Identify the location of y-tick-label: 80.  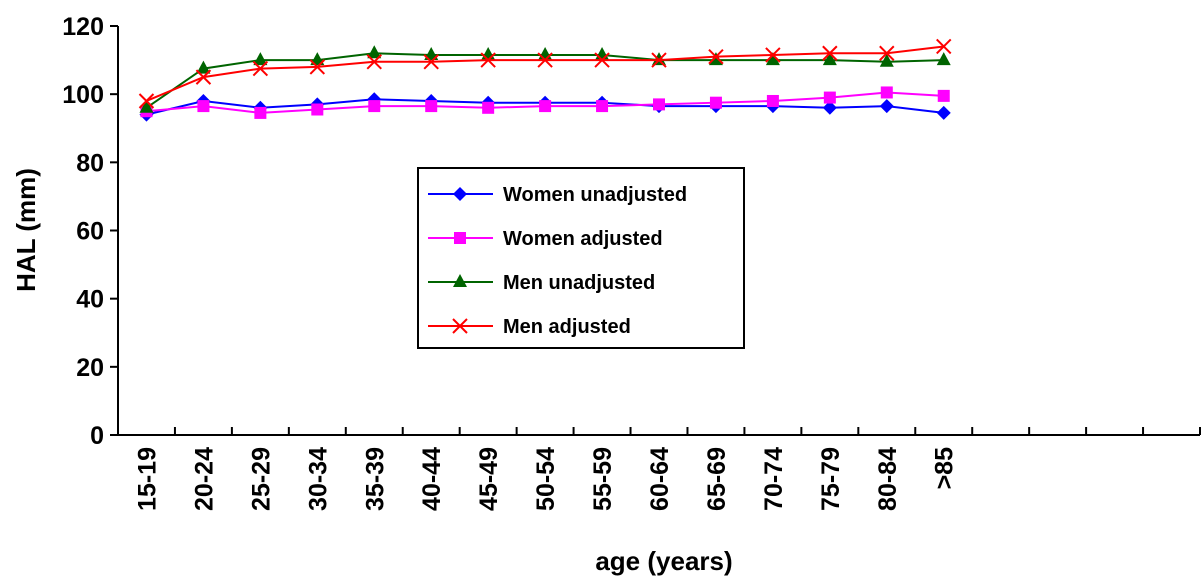
(90, 163).